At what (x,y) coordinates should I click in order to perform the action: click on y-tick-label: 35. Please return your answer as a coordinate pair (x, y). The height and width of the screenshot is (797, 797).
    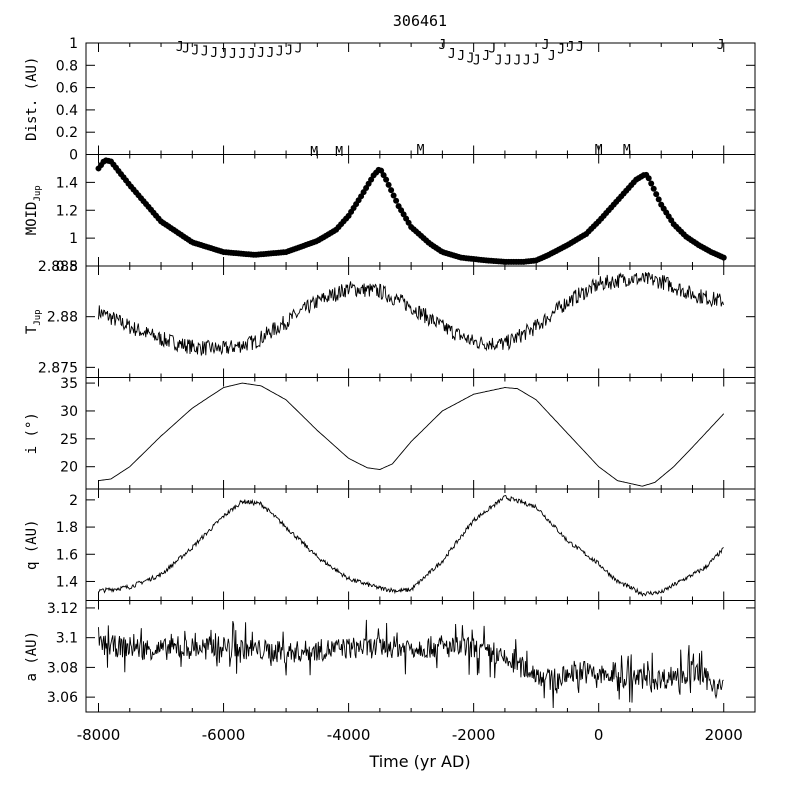
    Looking at the image, I should click on (69, 384).